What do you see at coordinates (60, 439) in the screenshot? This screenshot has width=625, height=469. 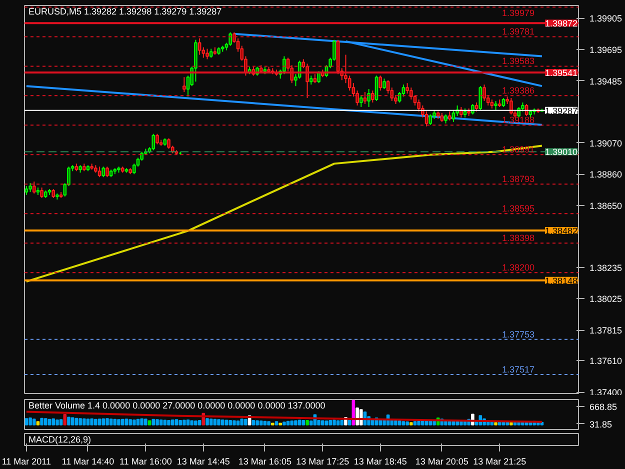 I see `text: MACD(12,26,9)` at bounding box center [60, 439].